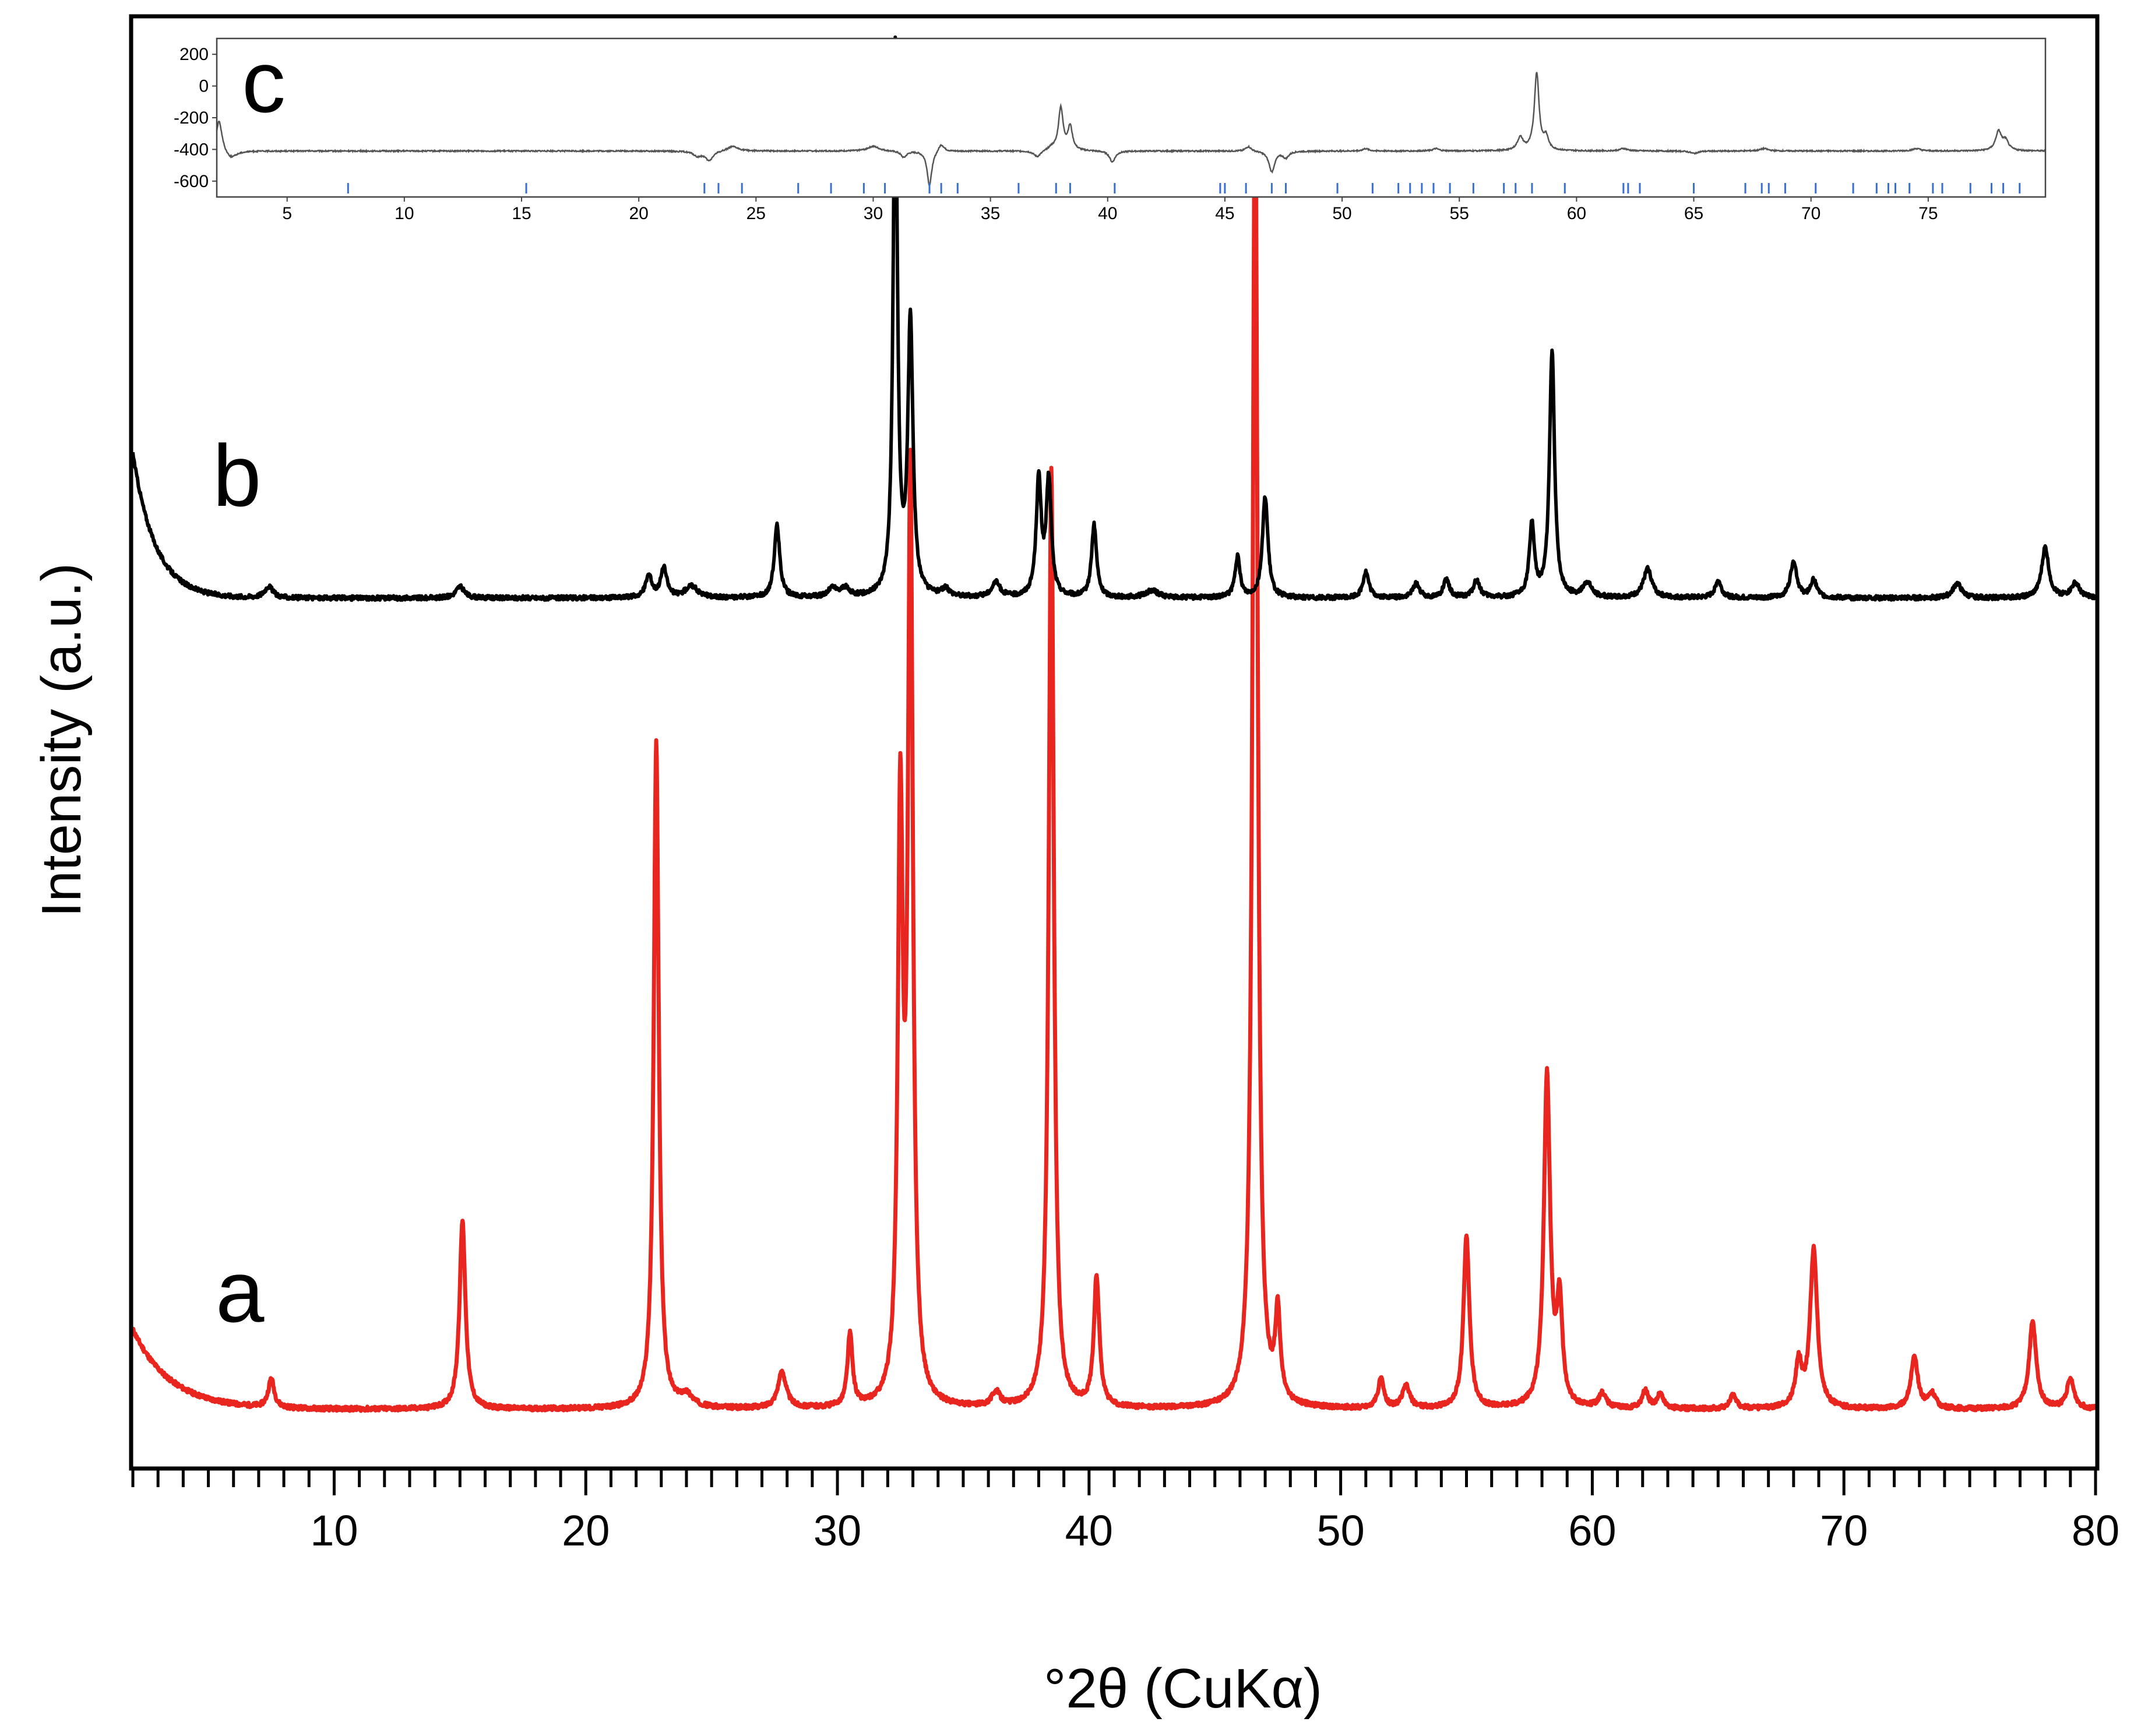 The image size is (2141, 1736). Describe the element at coordinates (405, 213) in the screenshot. I see `inset-x-tick-label: 10` at that location.